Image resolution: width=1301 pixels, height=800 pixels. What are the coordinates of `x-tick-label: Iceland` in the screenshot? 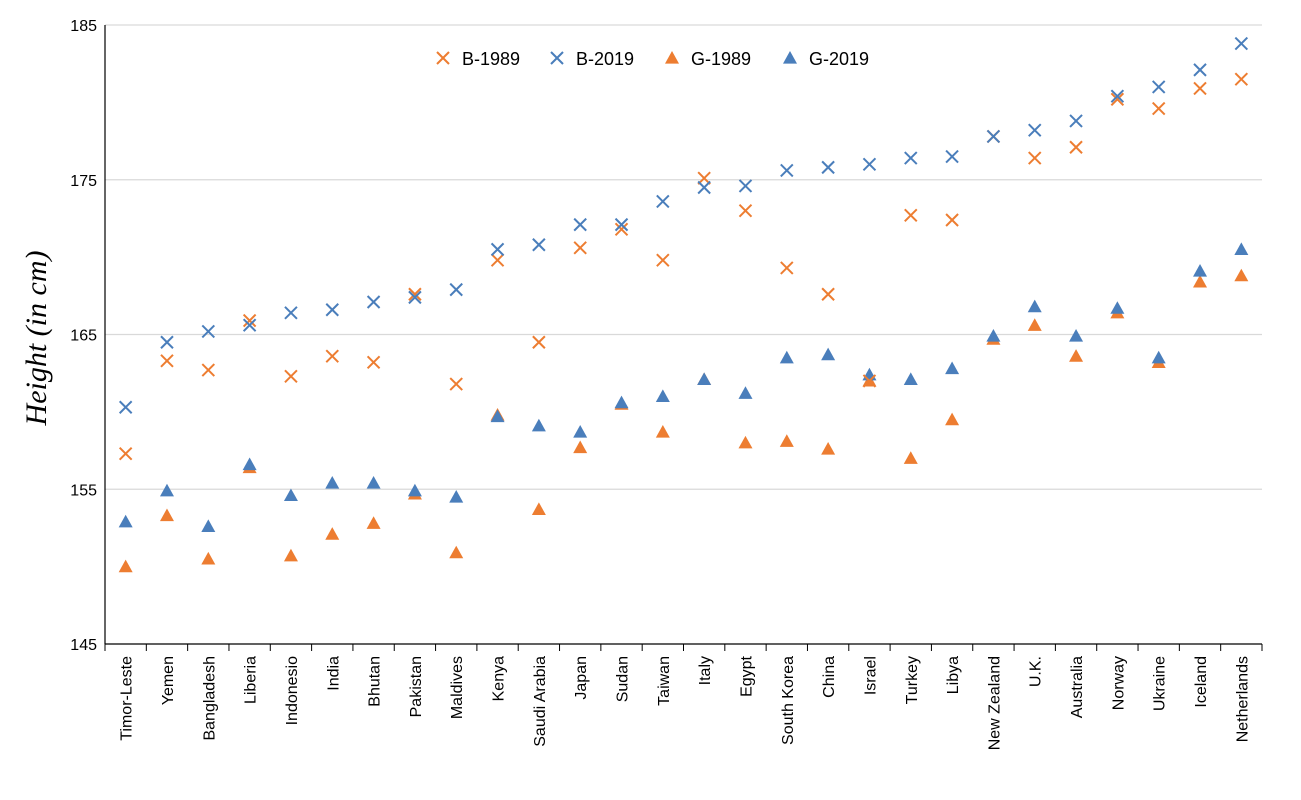 It's located at (1201, 682).